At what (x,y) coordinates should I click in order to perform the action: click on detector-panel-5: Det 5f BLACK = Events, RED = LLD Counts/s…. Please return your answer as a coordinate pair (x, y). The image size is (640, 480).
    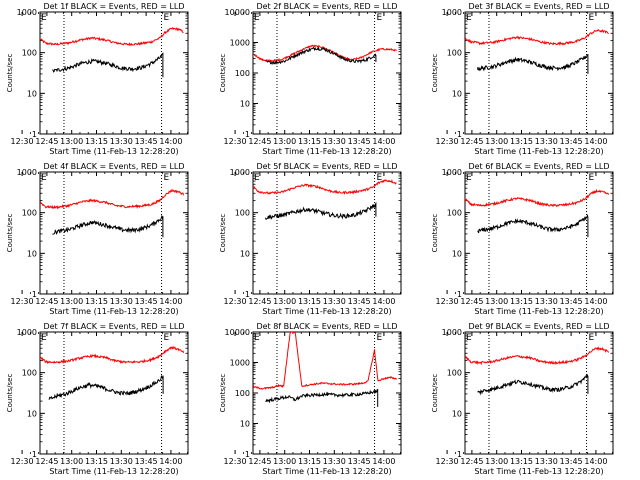
    Looking at the image, I should click on (310, 239).